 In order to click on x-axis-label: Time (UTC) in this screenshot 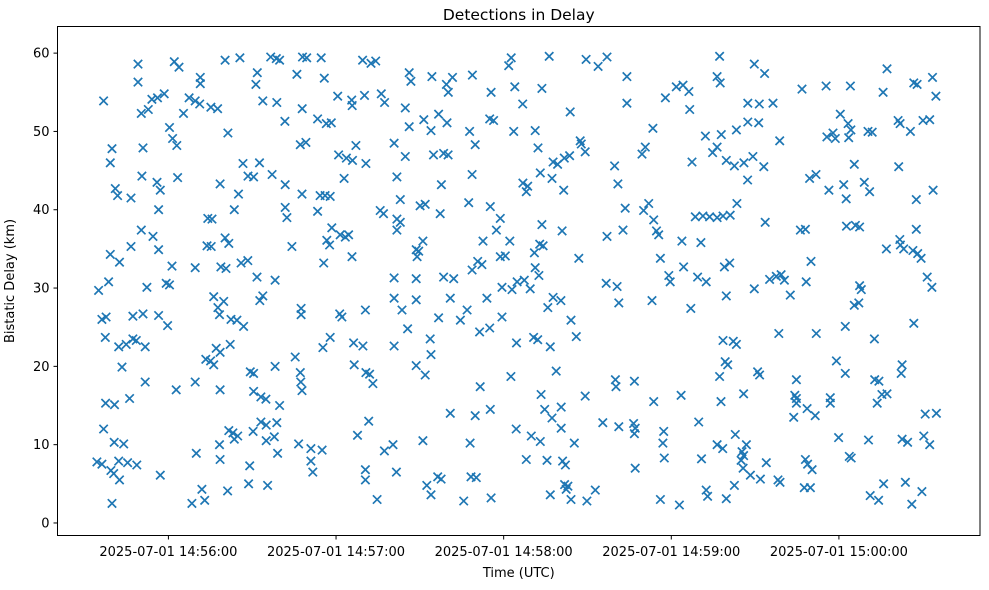, I will do `click(518, 573)`.